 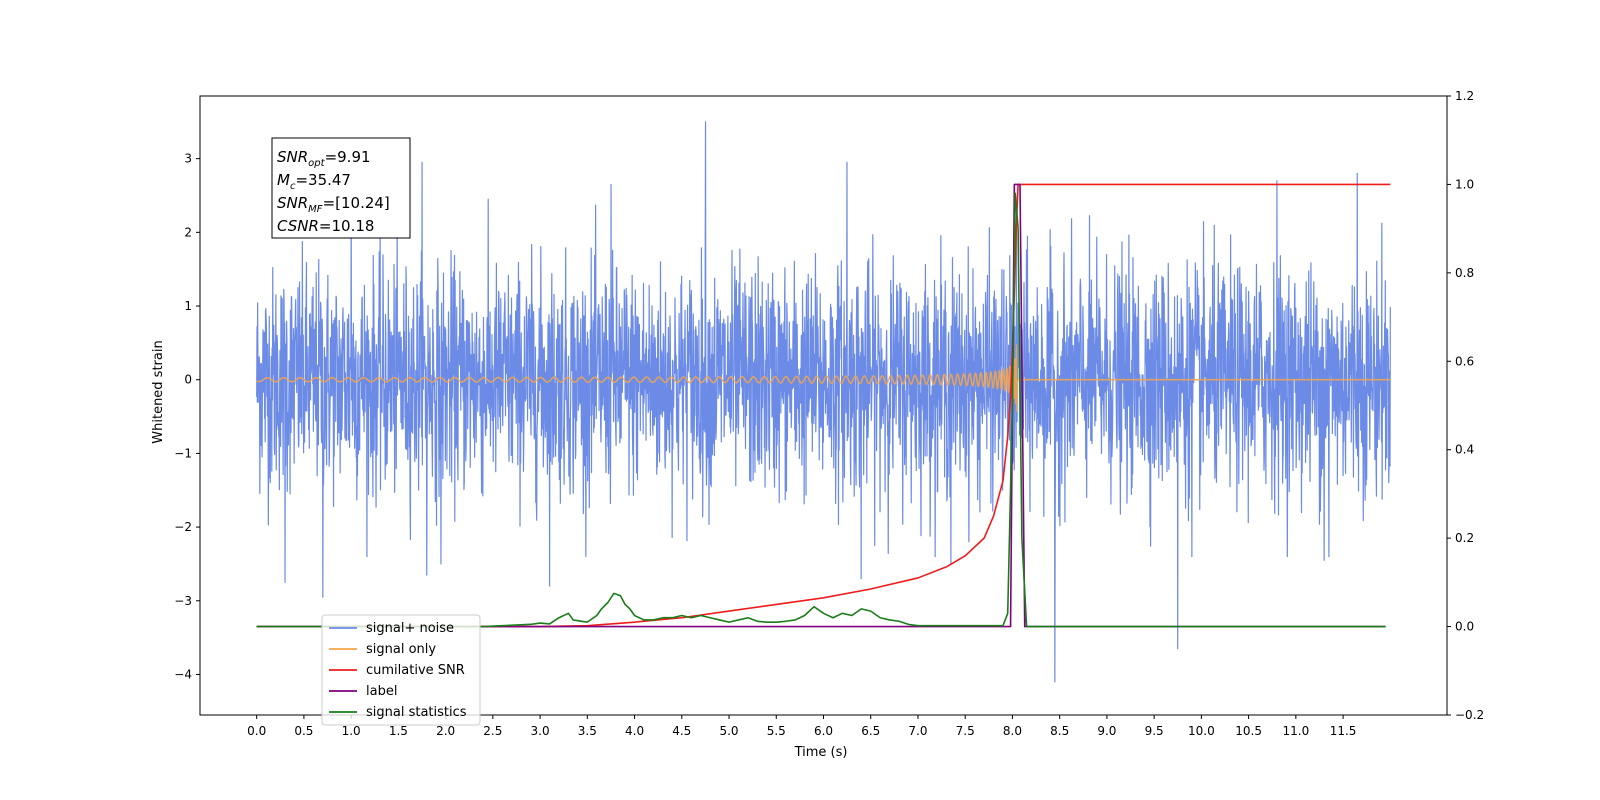 I want to click on x-tick-label: 3.0, so click(x=540, y=731).